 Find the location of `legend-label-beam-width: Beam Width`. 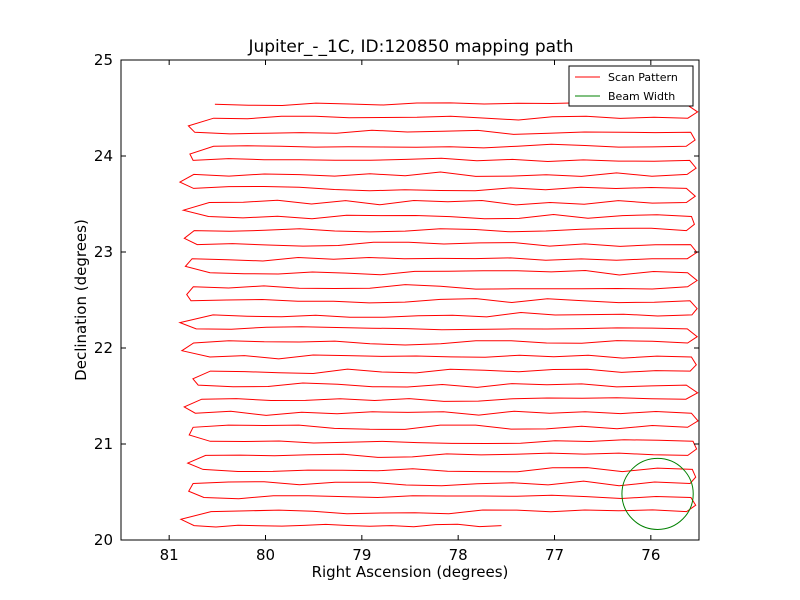

legend-label-beam-width: Beam Width is located at coordinates (641, 96).